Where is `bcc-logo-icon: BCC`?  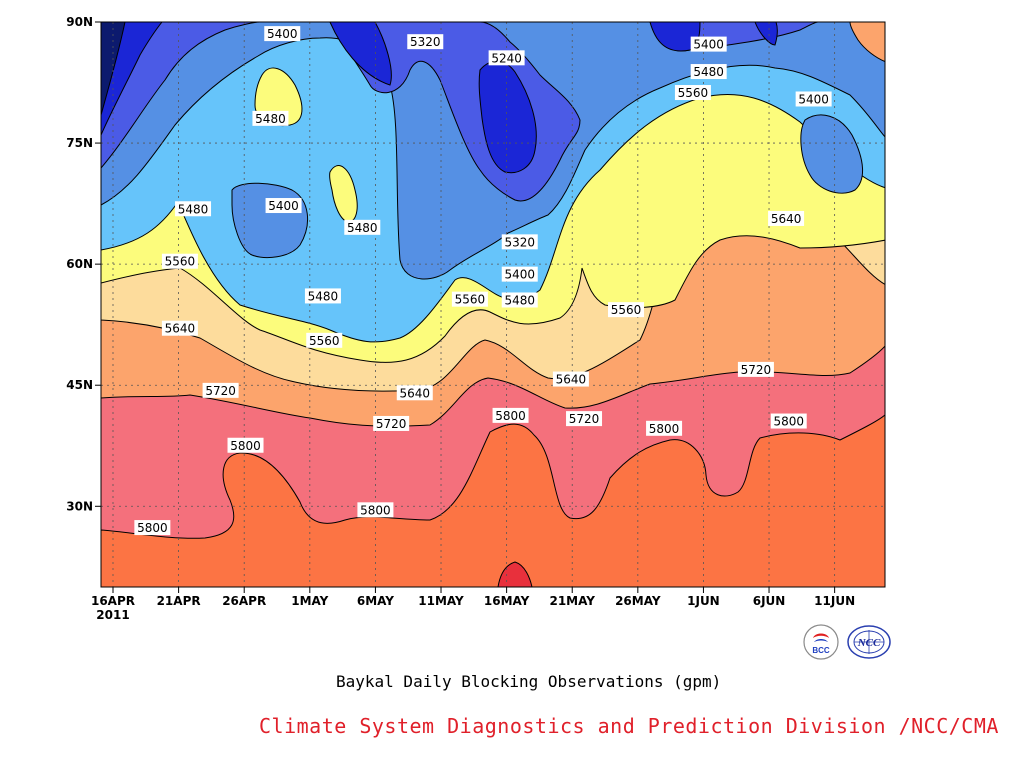 bcc-logo-icon: BCC is located at coordinates (821, 642).